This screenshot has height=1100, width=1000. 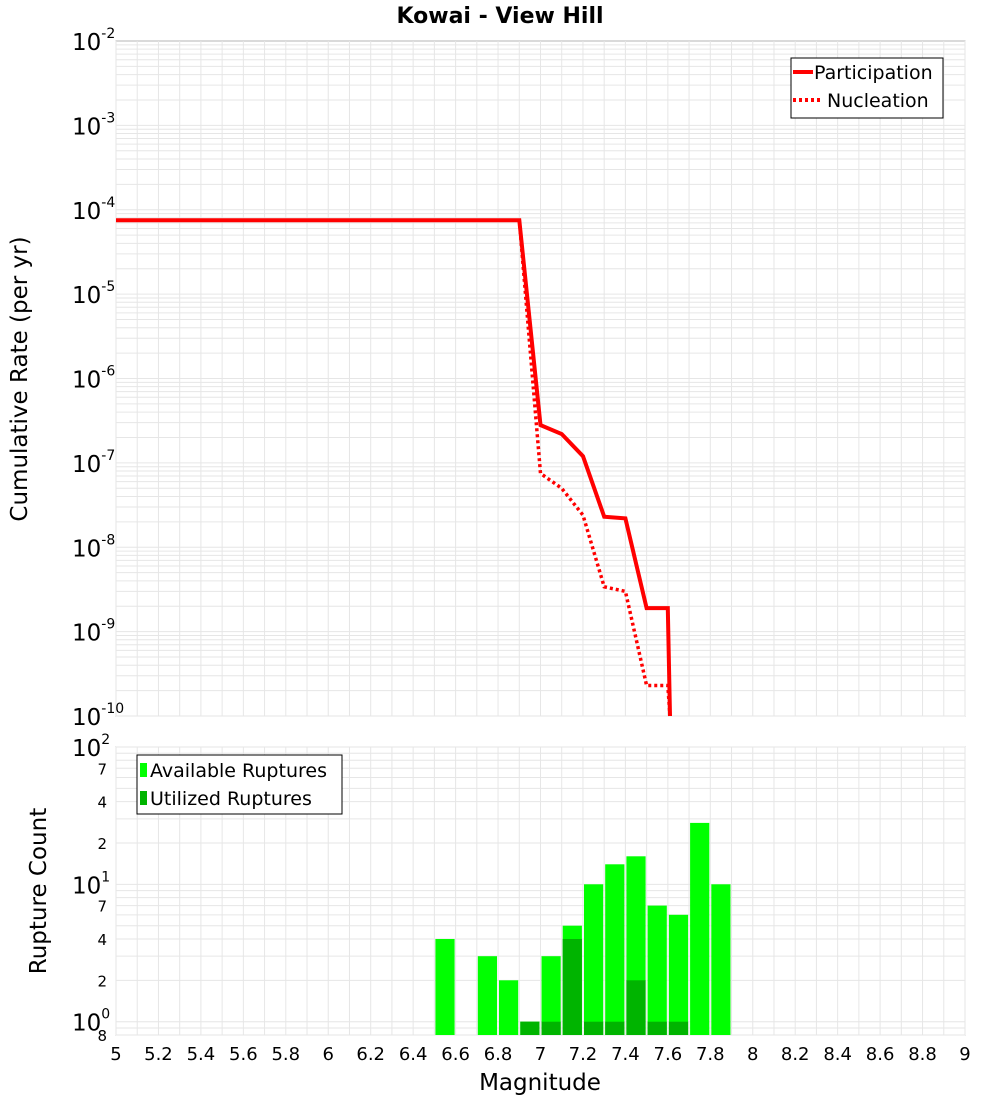 What do you see at coordinates (20, 378) in the screenshot?
I see `top-y-axis-label: Cumulative Rate (per yr)` at bounding box center [20, 378].